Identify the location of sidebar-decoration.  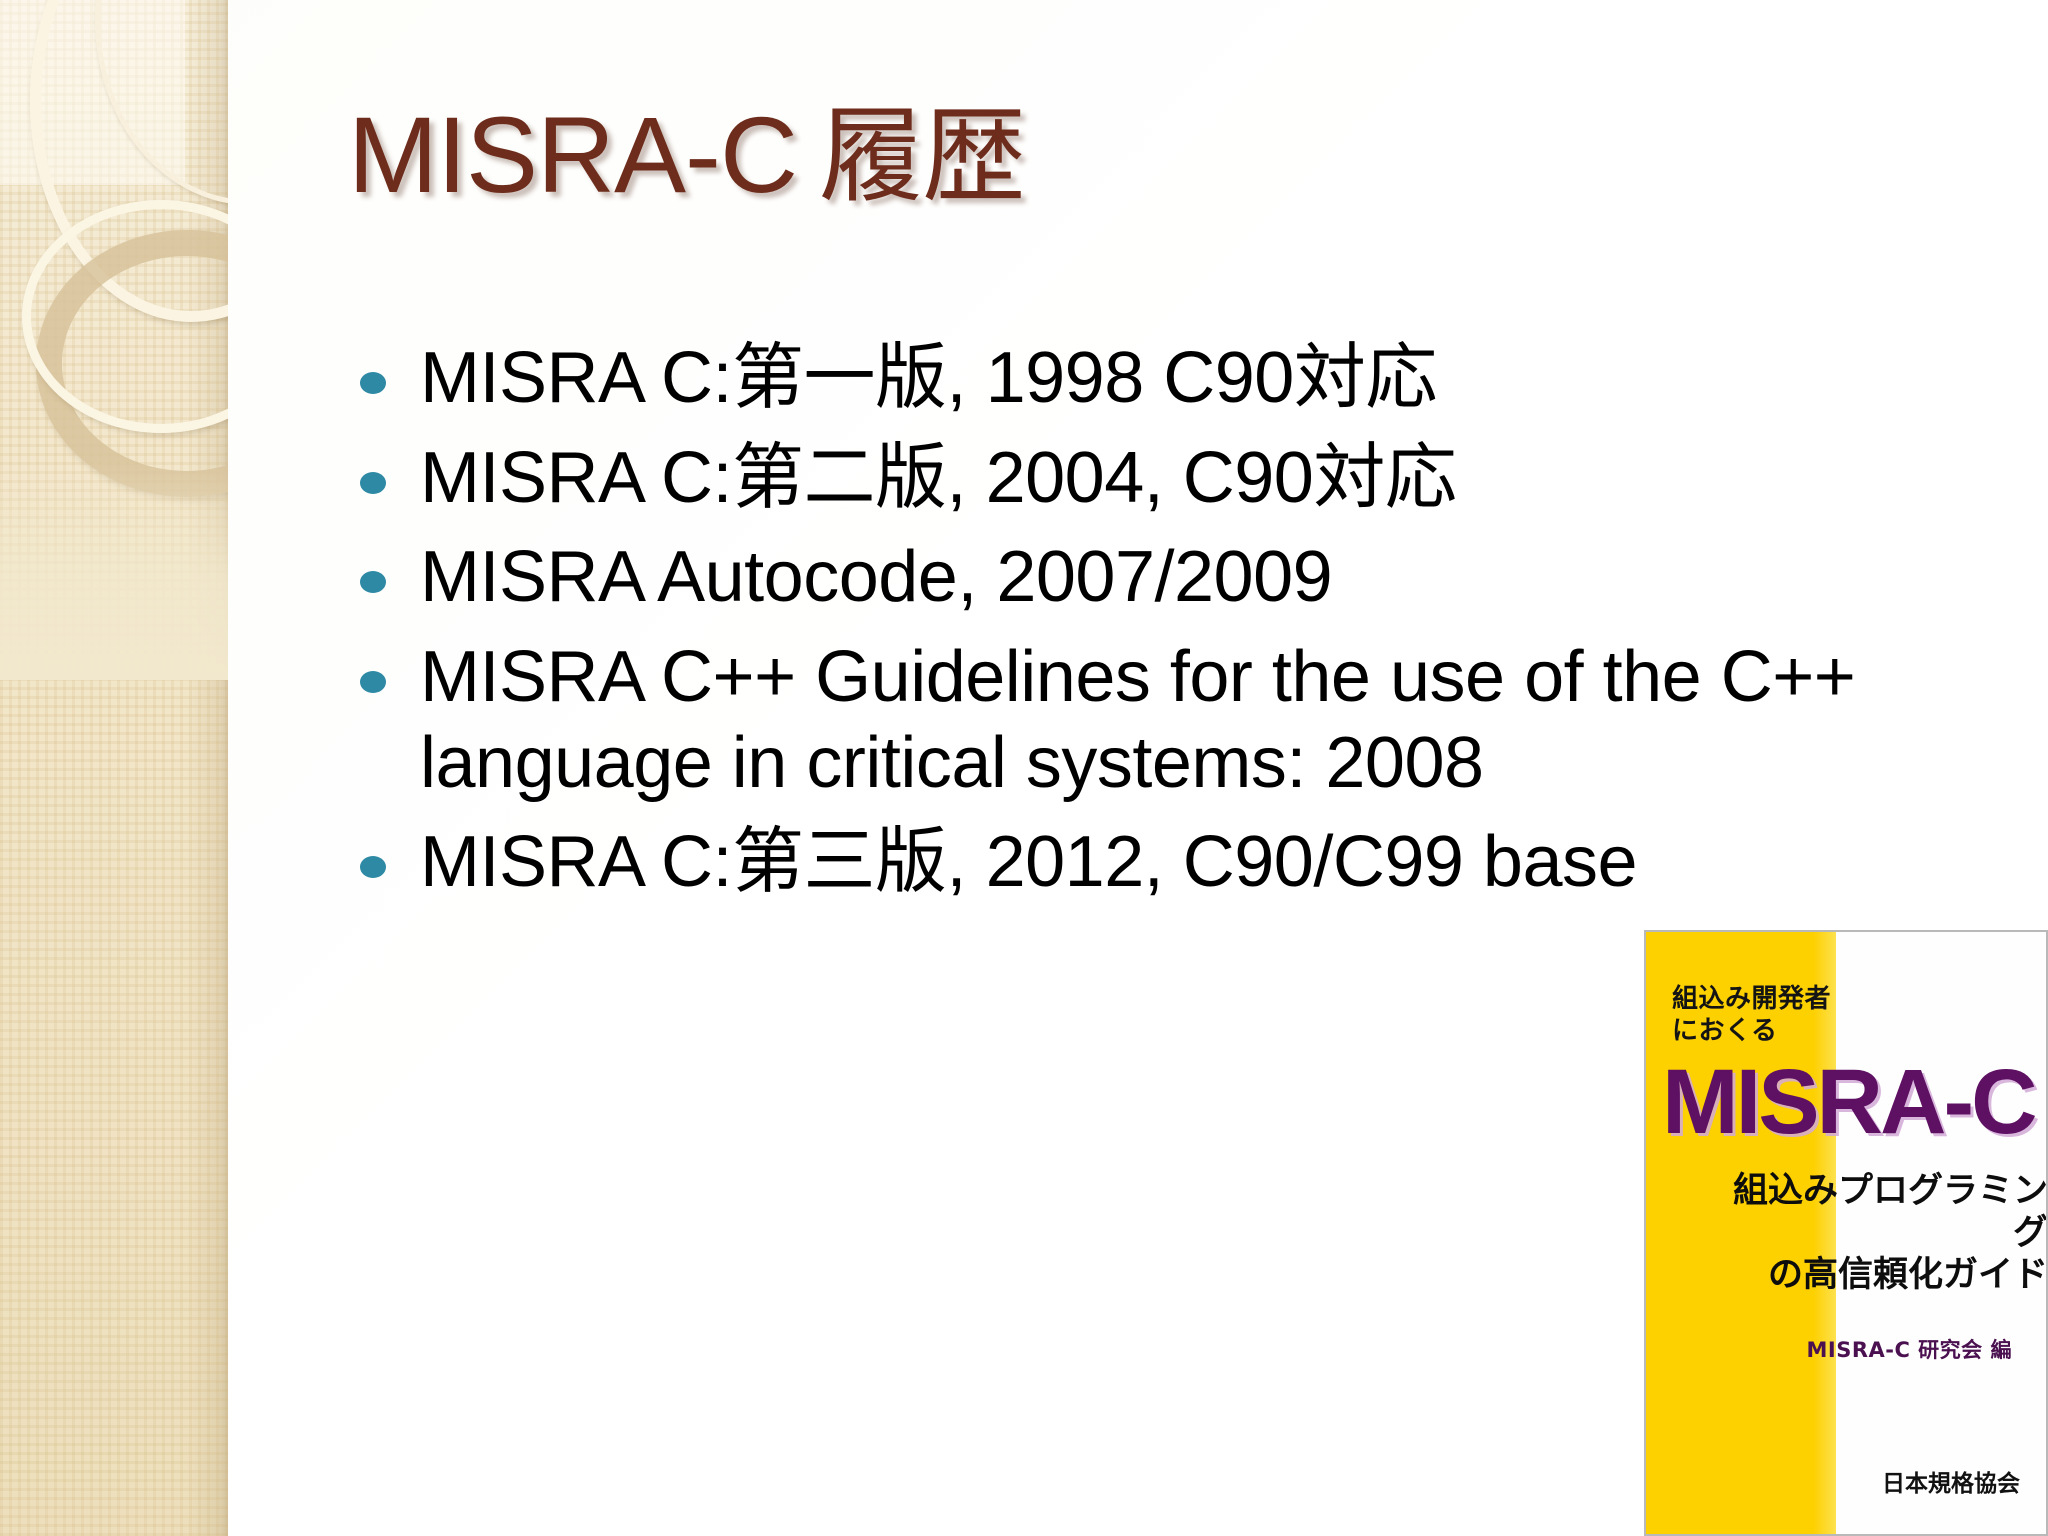
(114, 768).